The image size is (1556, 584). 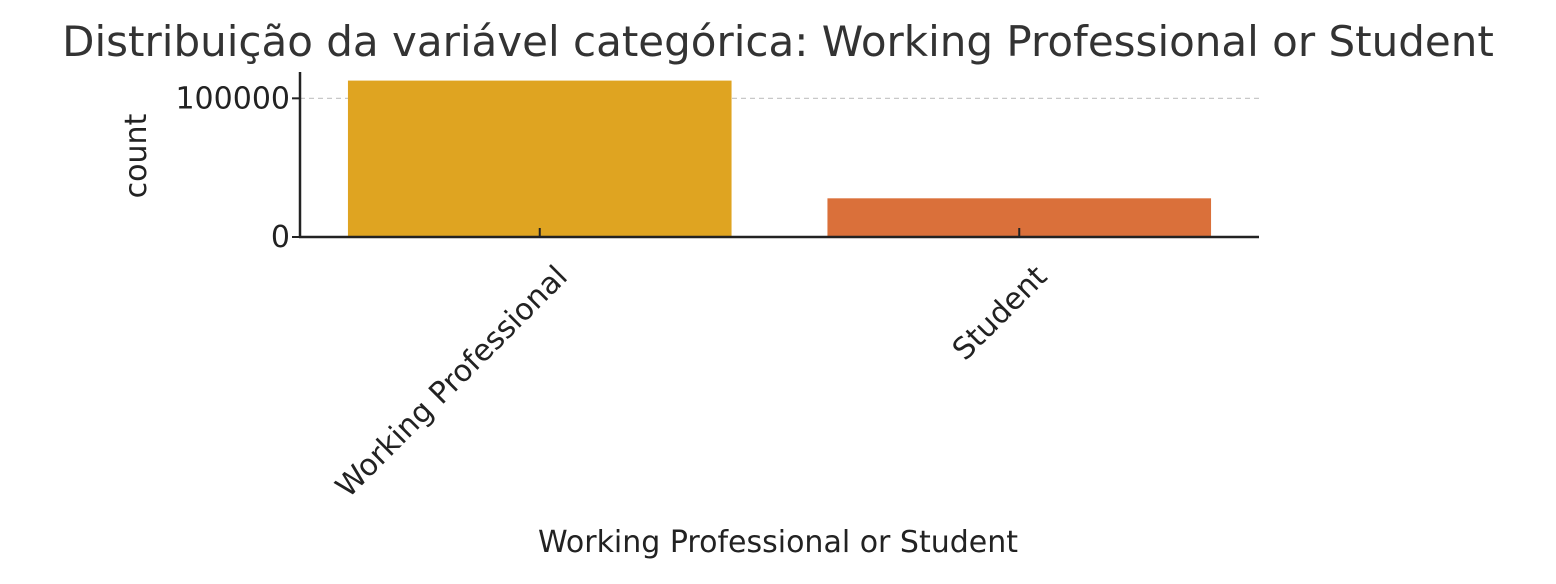 I want to click on y-tick-label-0: 0, so click(x=280, y=237).